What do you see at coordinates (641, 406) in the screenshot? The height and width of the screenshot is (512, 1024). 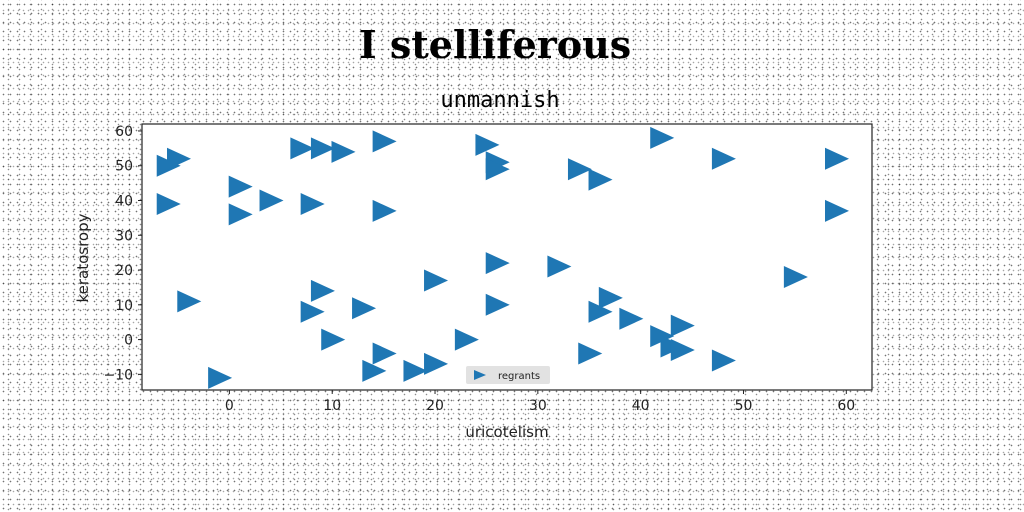 I see `x-tick-label: 40` at bounding box center [641, 406].